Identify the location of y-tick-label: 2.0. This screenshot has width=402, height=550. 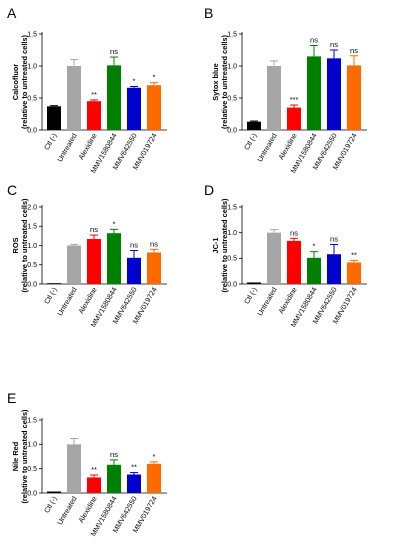
(32, 207).